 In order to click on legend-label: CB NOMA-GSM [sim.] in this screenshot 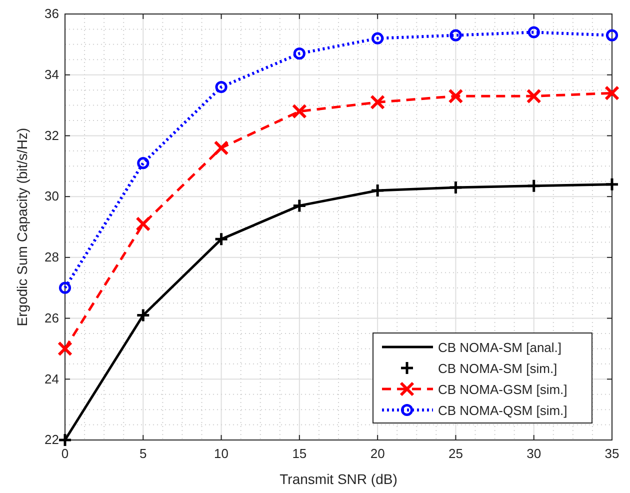, I will do `click(503, 389)`.